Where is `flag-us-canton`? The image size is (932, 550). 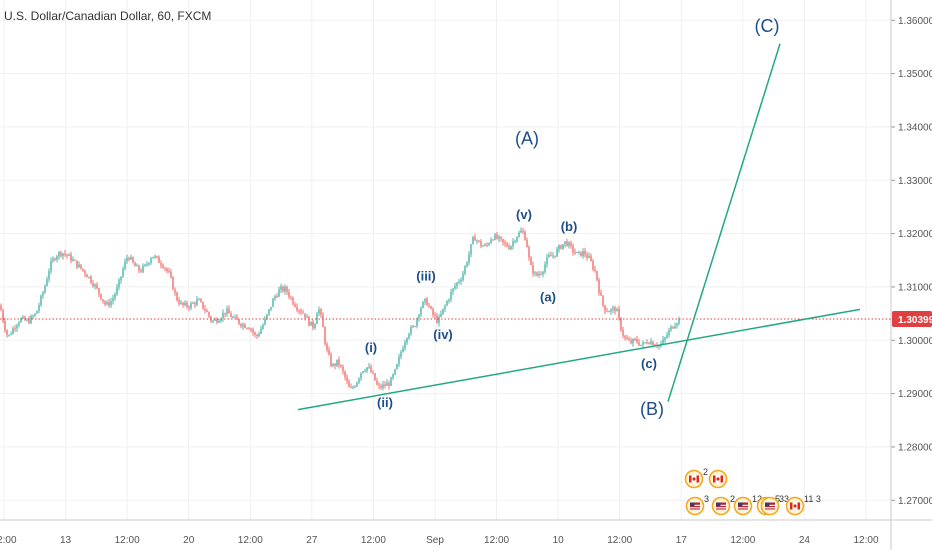
flag-us-canton is located at coordinates (692, 504).